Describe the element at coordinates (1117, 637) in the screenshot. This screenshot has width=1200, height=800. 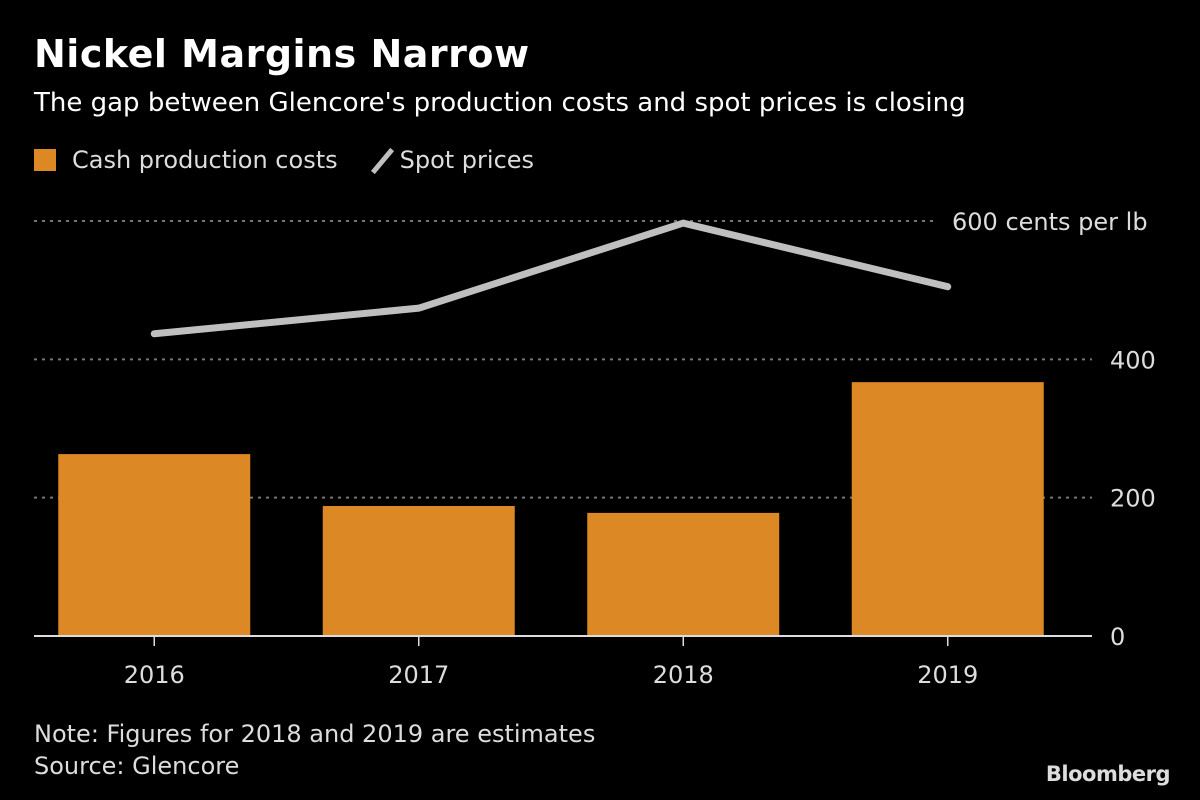
I see `y-tick-label: 0` at that location.